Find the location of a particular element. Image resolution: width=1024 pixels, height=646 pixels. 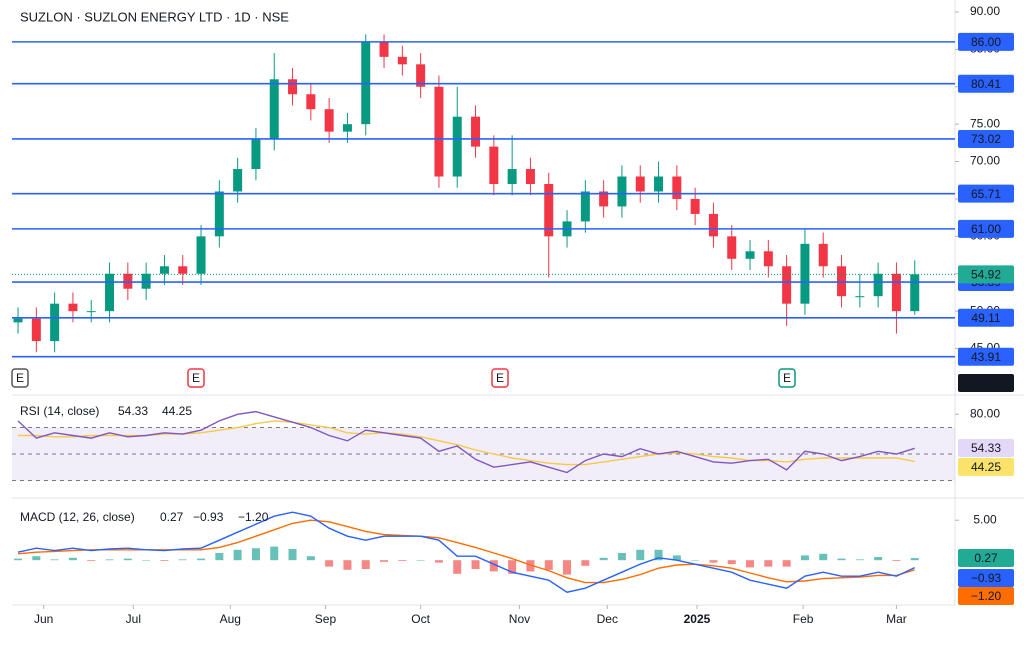

last-price-label: 54.92 is located at coordinates (986, 275).